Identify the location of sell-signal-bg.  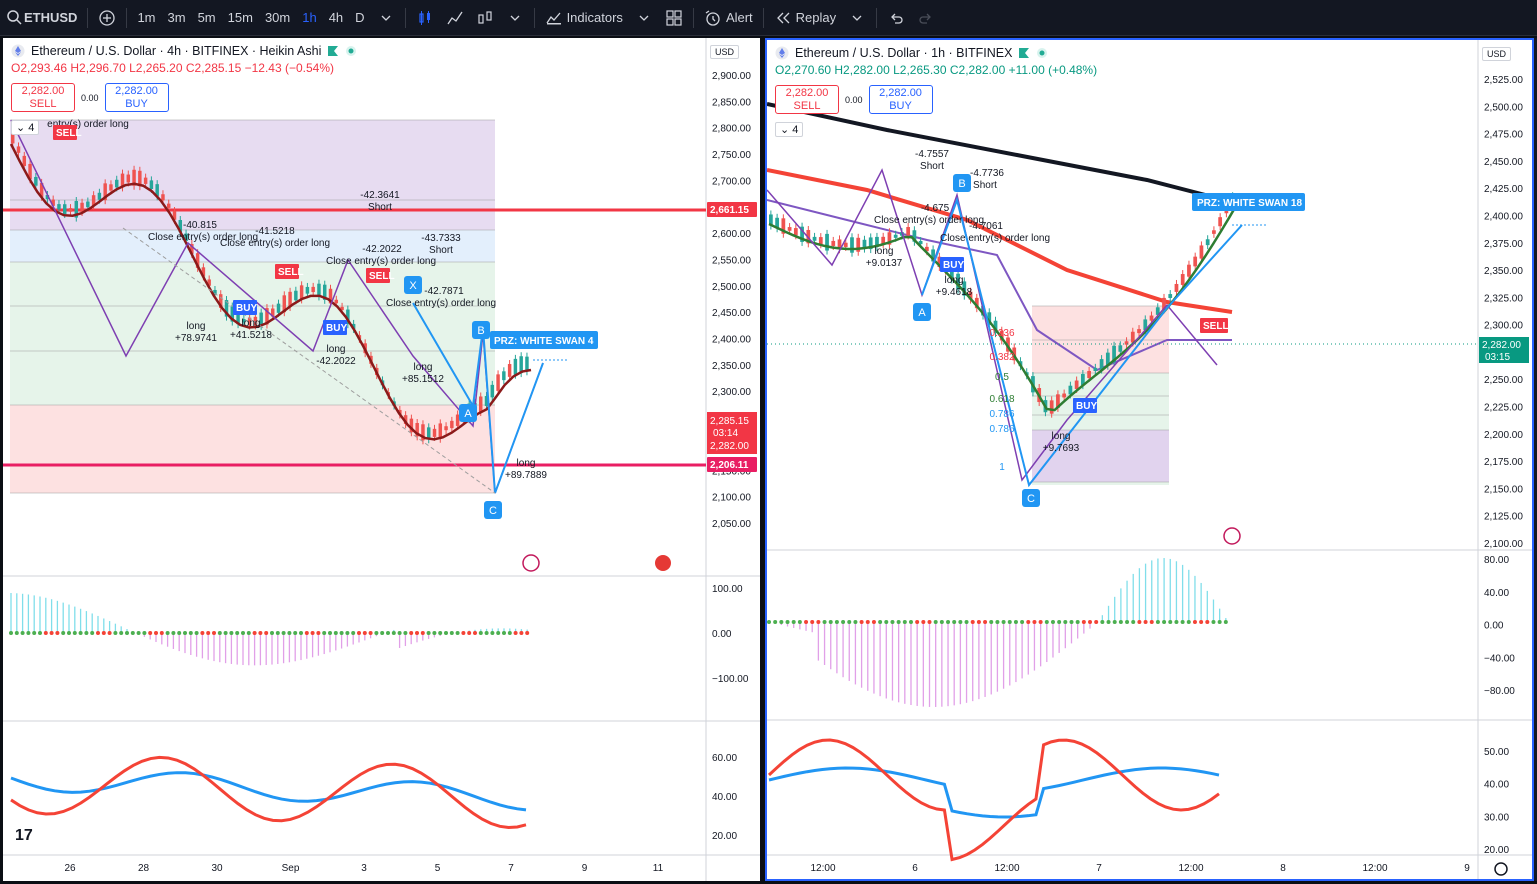
(378, 275).